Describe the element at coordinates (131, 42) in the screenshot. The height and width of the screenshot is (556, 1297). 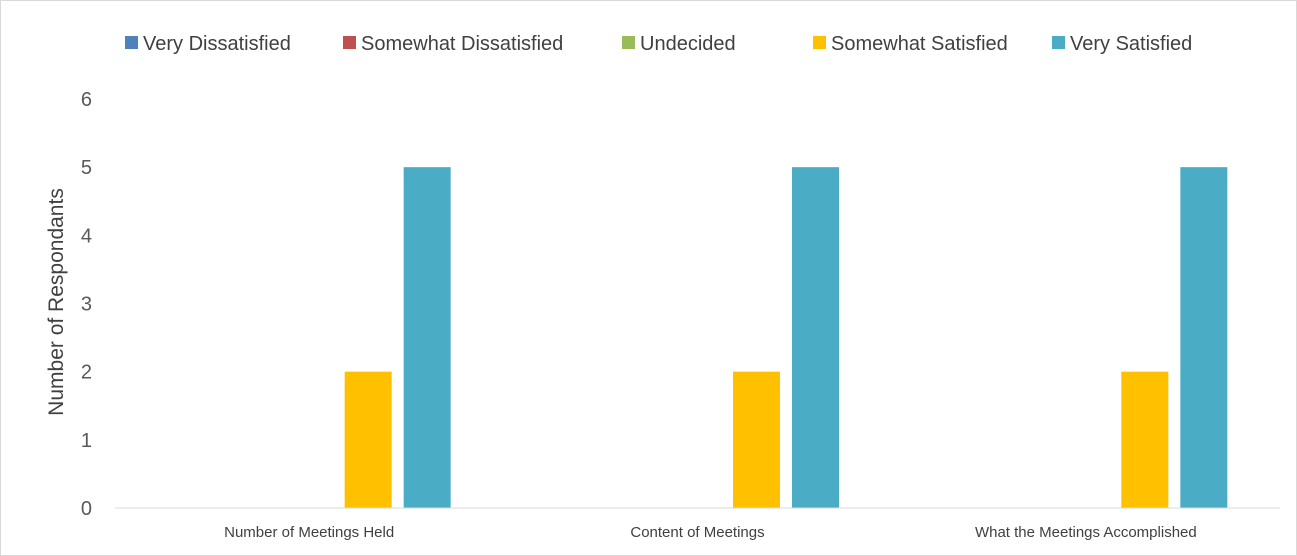
I see `legend-swatch-very-dissatisfied` at that location.